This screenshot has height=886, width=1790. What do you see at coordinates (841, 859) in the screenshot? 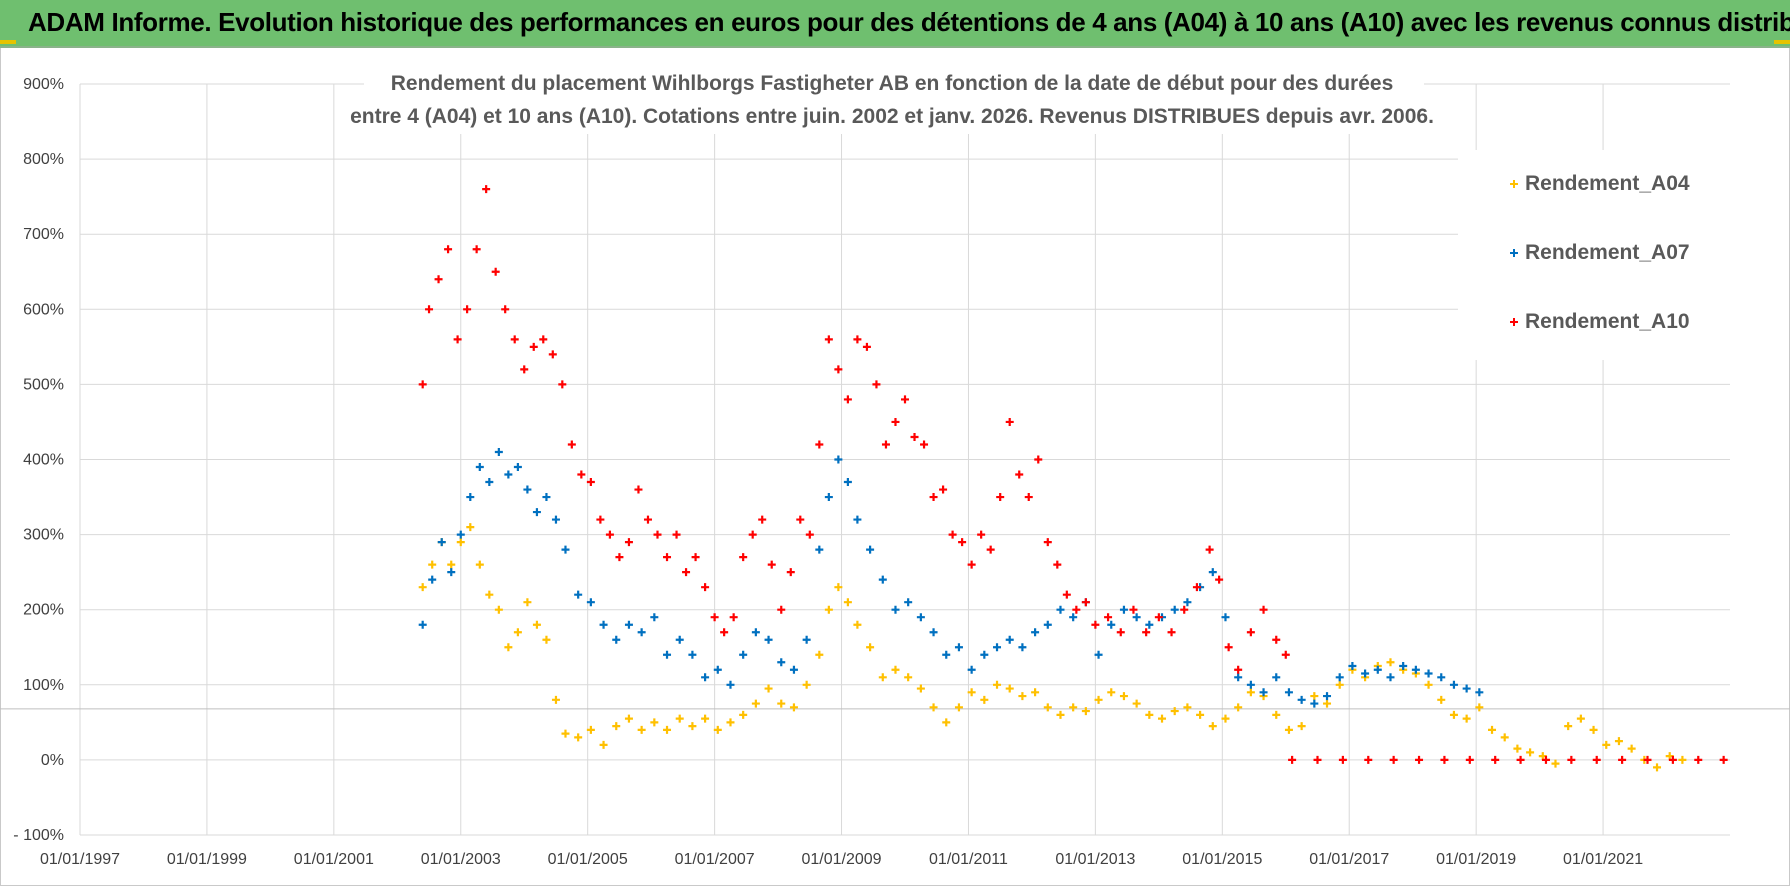
I see `x-tick-label: 01/01/2009` at bounding box center [841, 859].